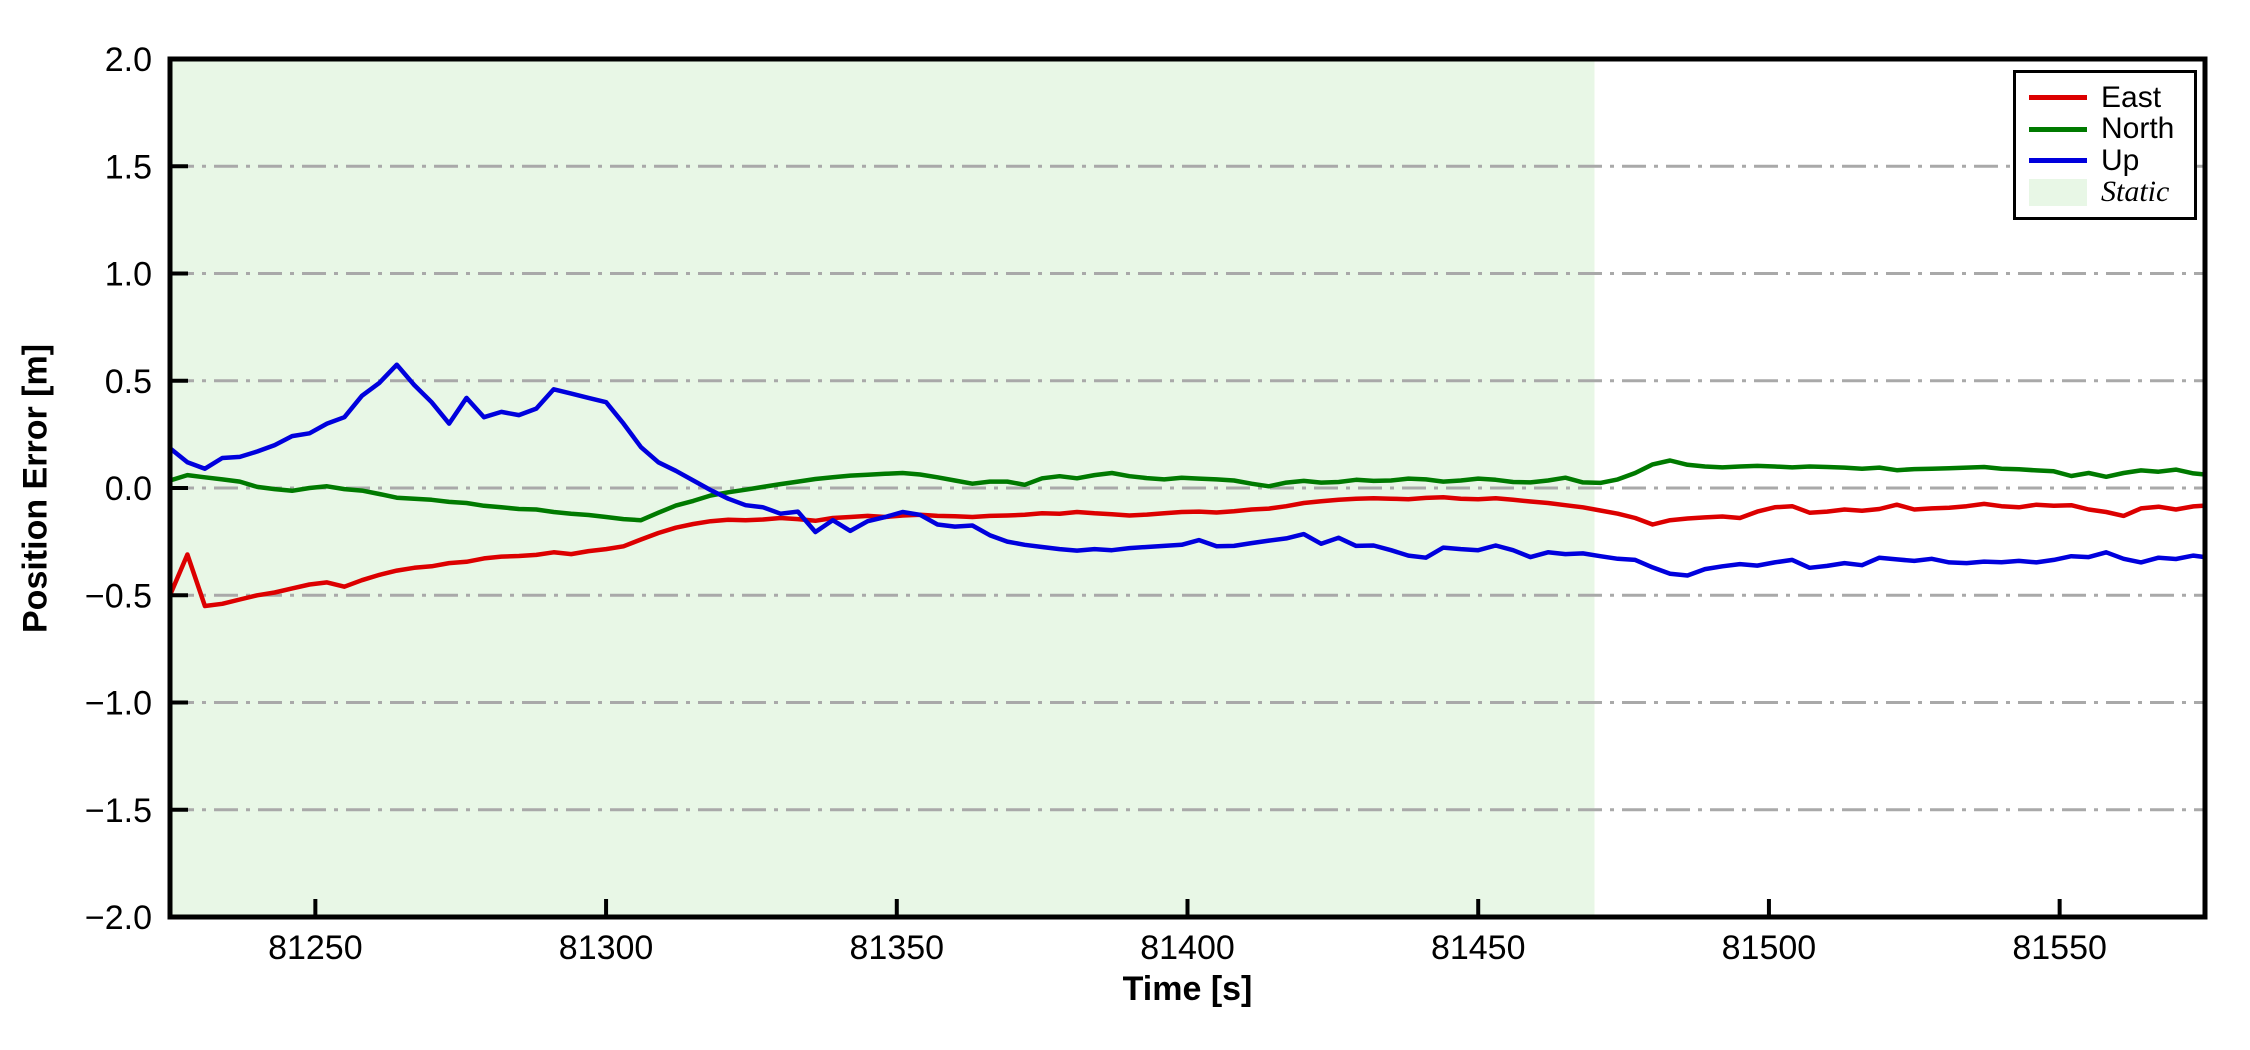  What do you see at coordinates (2058, 161) in the screenshot?
I see `legend-line-swatch-up` at bounding box center [2058, 161].